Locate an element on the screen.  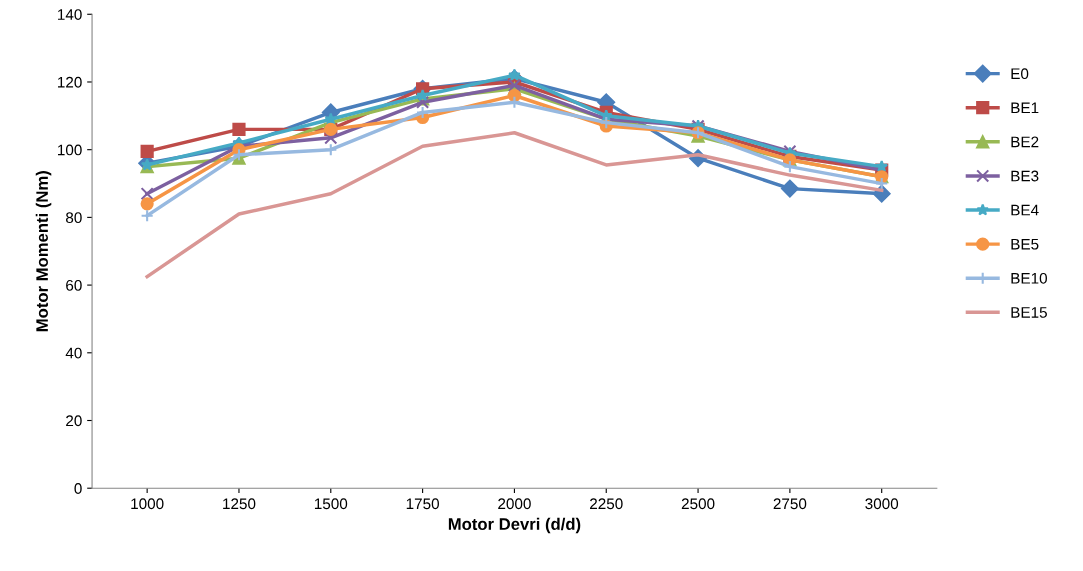
x-tick-label: 1500 is located at coordinates (331, 504).